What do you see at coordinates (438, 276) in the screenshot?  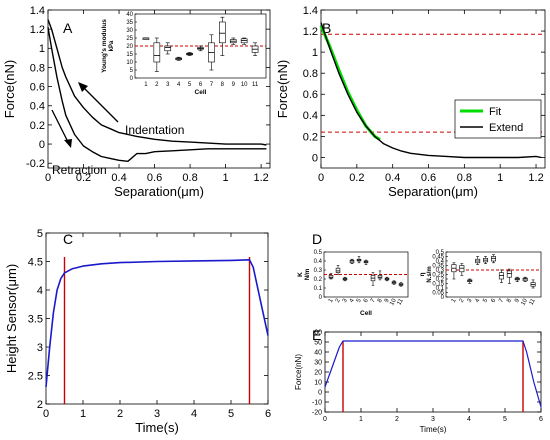 I see `y-tick-label: 0.25` at bounding box center [438, 276].